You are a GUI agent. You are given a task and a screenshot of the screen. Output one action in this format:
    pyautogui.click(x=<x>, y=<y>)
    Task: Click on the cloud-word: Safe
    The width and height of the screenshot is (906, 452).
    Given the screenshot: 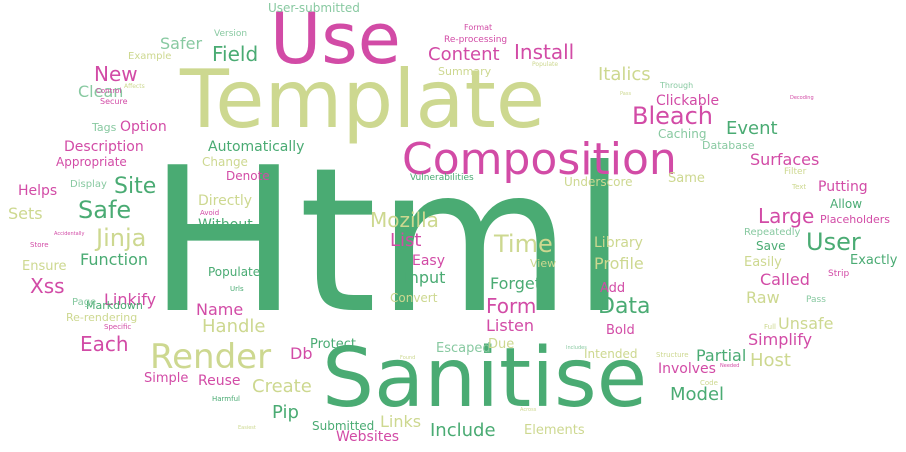 What is the action you would take?
    pyautogui.click(x=105, y=210)
    